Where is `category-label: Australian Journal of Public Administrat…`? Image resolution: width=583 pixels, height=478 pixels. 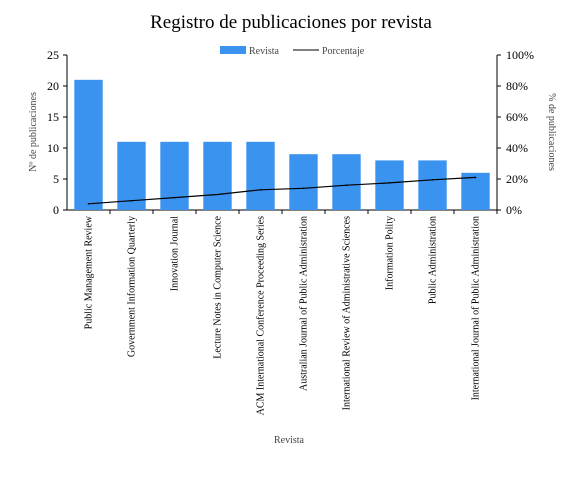
category-label: Australian Journal of Public Administrat… is located at coordinates (304, 303).